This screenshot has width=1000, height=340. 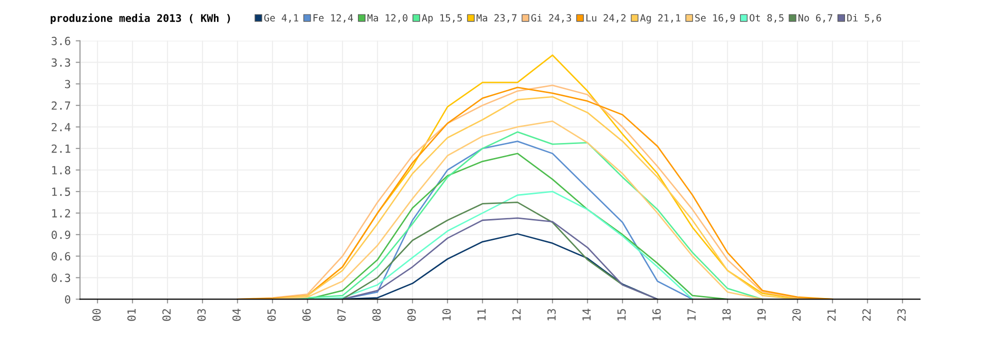 What do you see at coordinates (271, 315) in the screenshot?
I see `x-tick-label: 05` at bounding box center [271, 315].